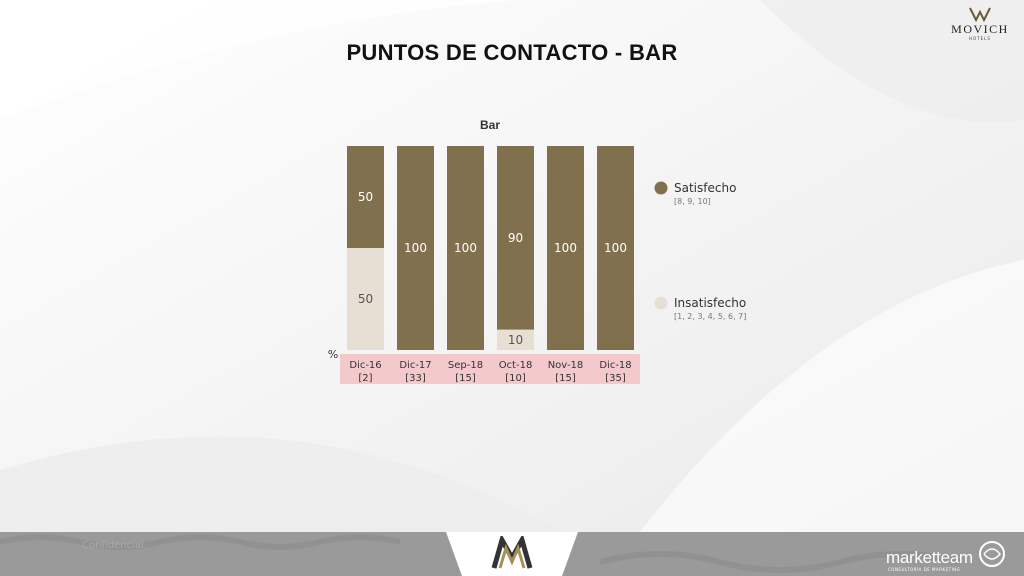  I want to click on legend-note: [1, 2, 3, 4, 5, 6, 7], so click(710, 316).